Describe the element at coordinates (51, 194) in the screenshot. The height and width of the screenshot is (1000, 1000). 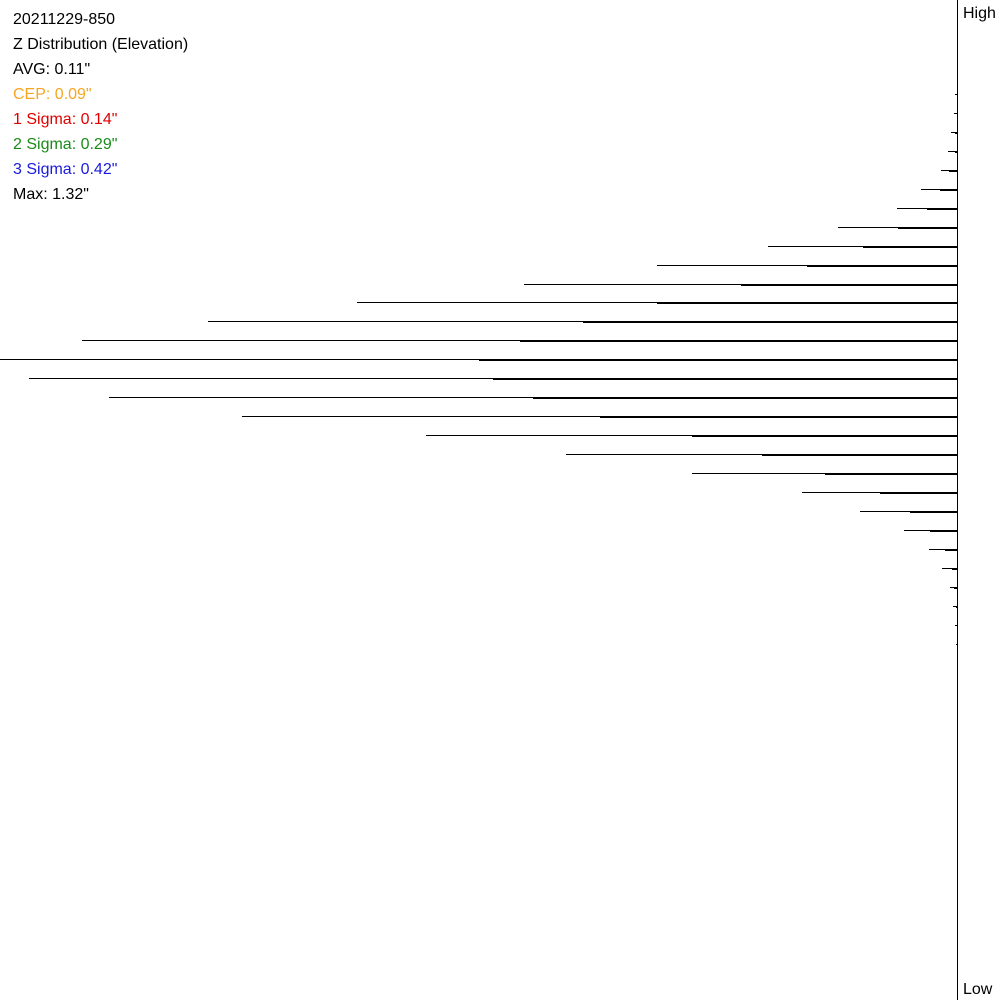
I see `stat-label: Max: 1.32"` at that location.